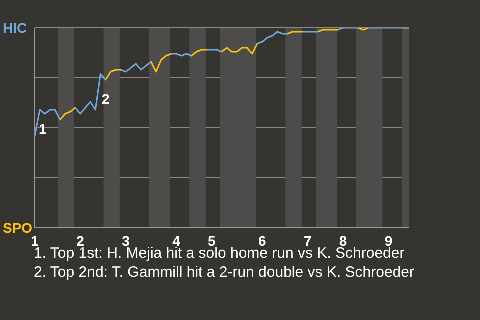  I want to click on annotation: 1, so click(43, 129).